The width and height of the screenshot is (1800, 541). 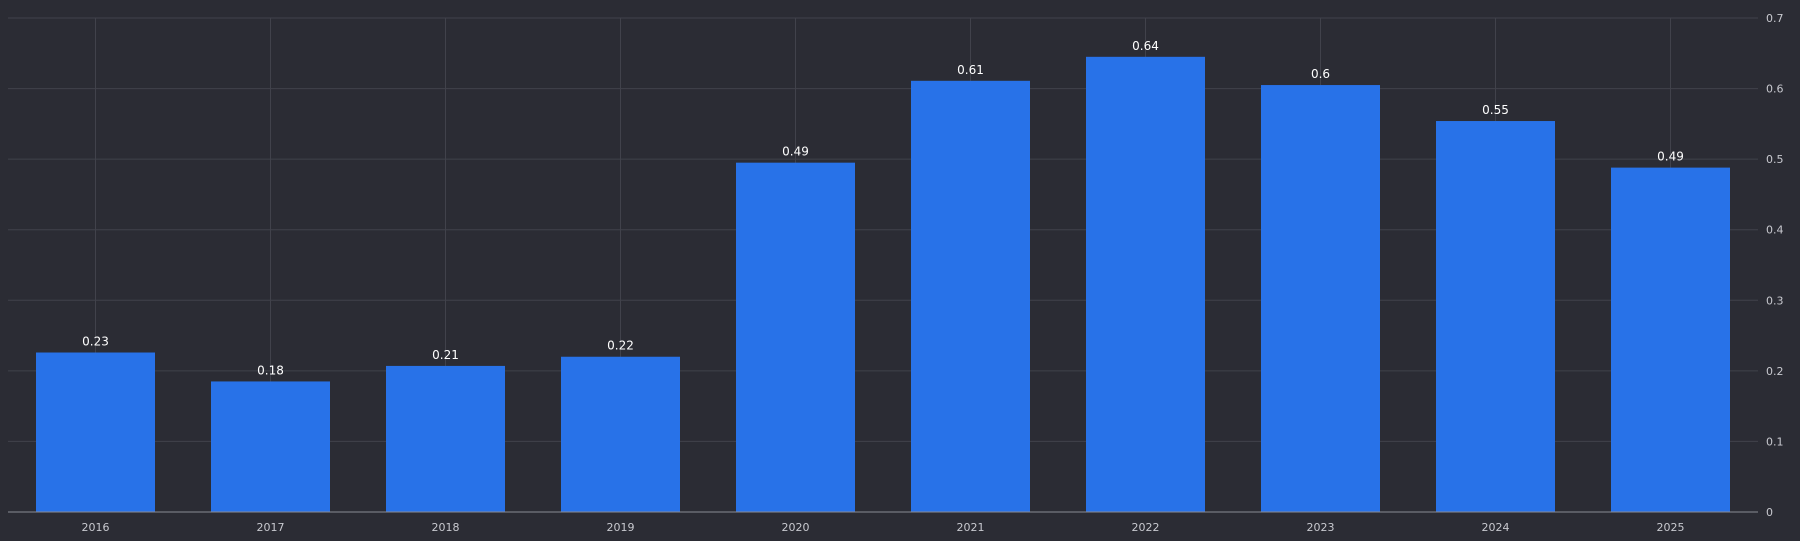 I want to click on y-tick-label: 0.5, so click(x=1775, y=159).